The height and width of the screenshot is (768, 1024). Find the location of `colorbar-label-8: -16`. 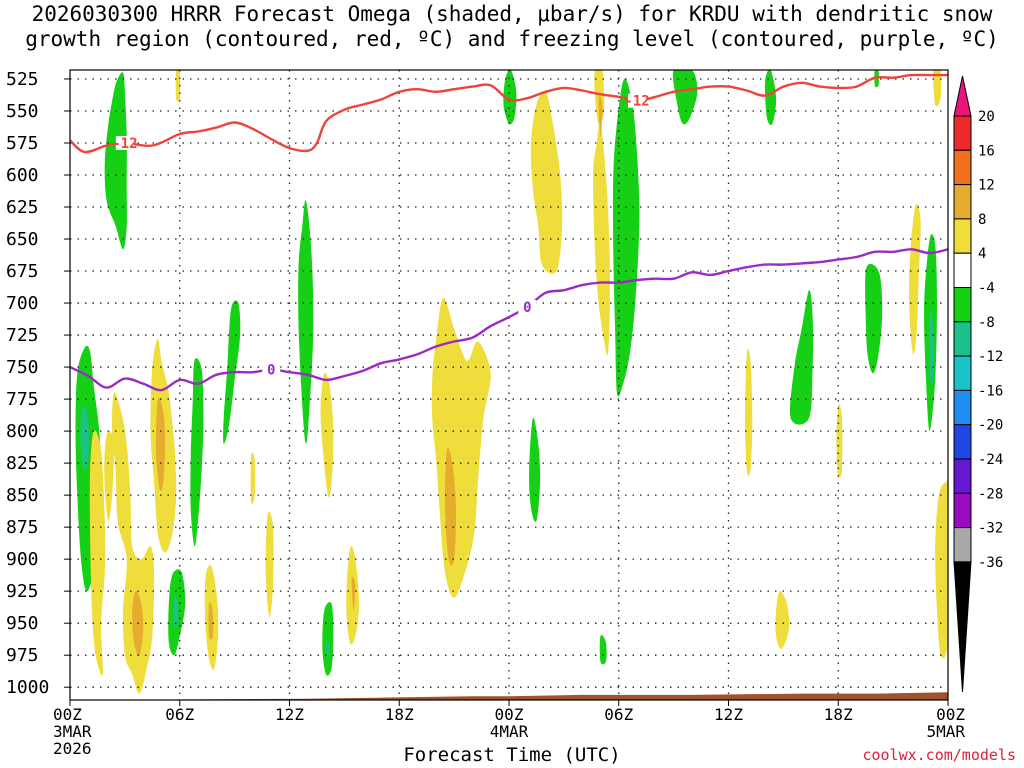

colorbar-label-8: -16 is located at coordinates (990, 391).